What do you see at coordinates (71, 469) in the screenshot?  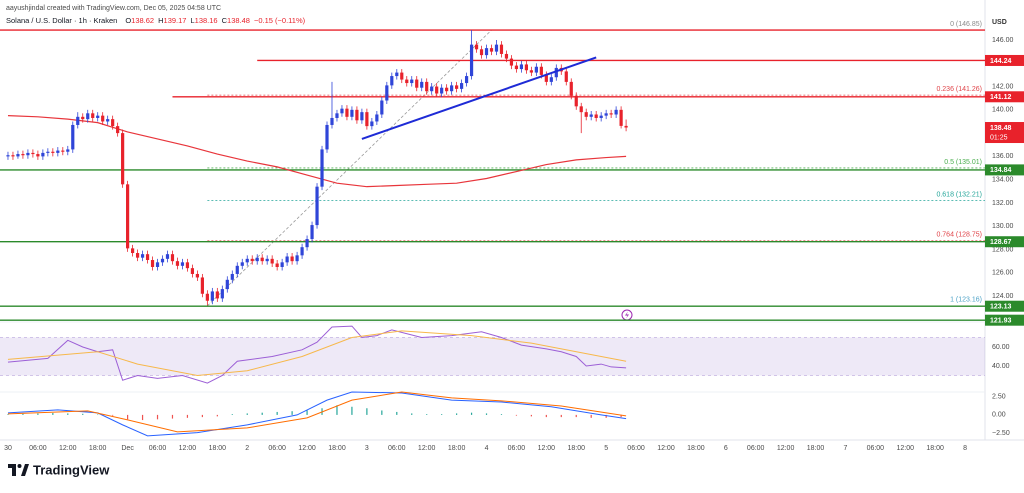 I see `brand-name: TradingView` at bounding box center [71, 469].